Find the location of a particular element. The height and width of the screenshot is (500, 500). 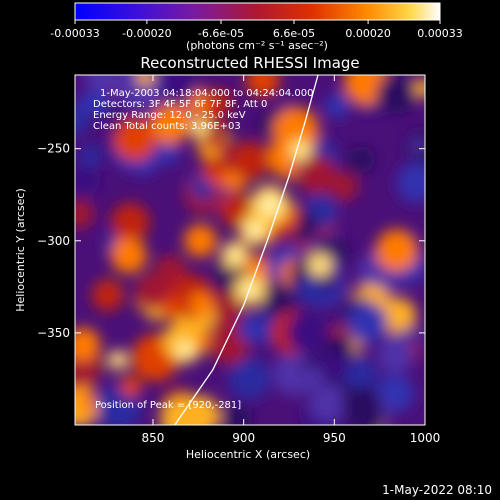

colorbar-tick-label: 0.00033 is located at coordinates (440, 33).